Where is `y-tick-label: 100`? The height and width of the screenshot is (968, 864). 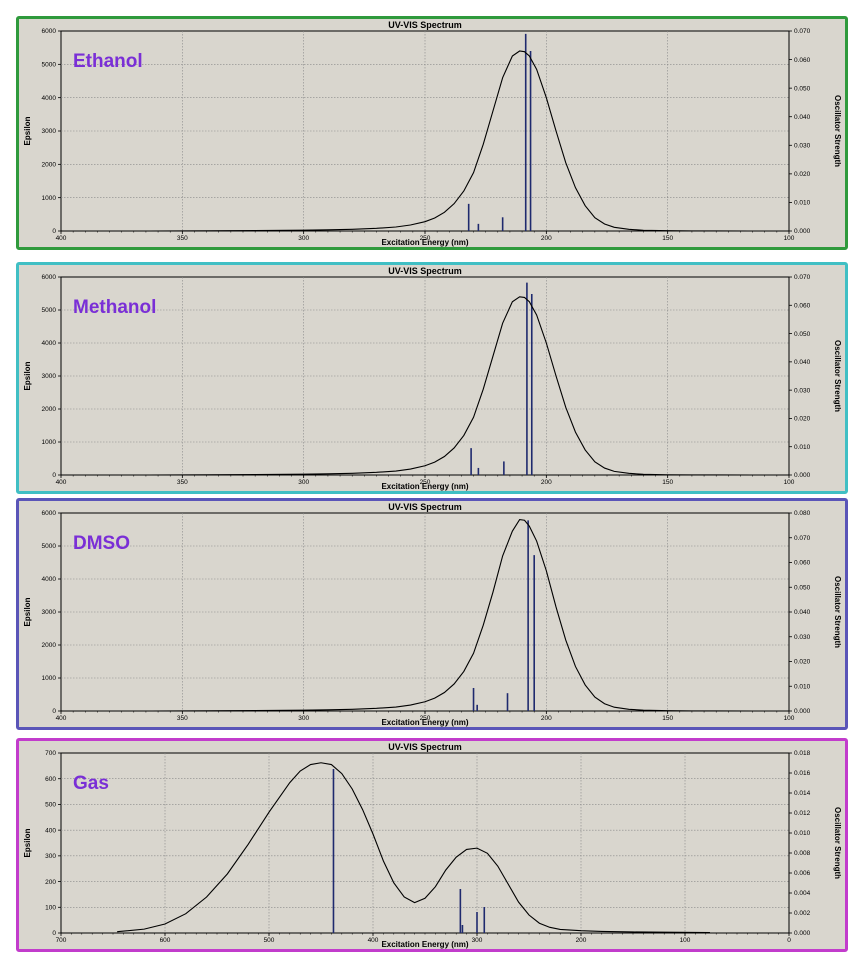 y-tick-label: 100 is located at coordinates (50, 907).